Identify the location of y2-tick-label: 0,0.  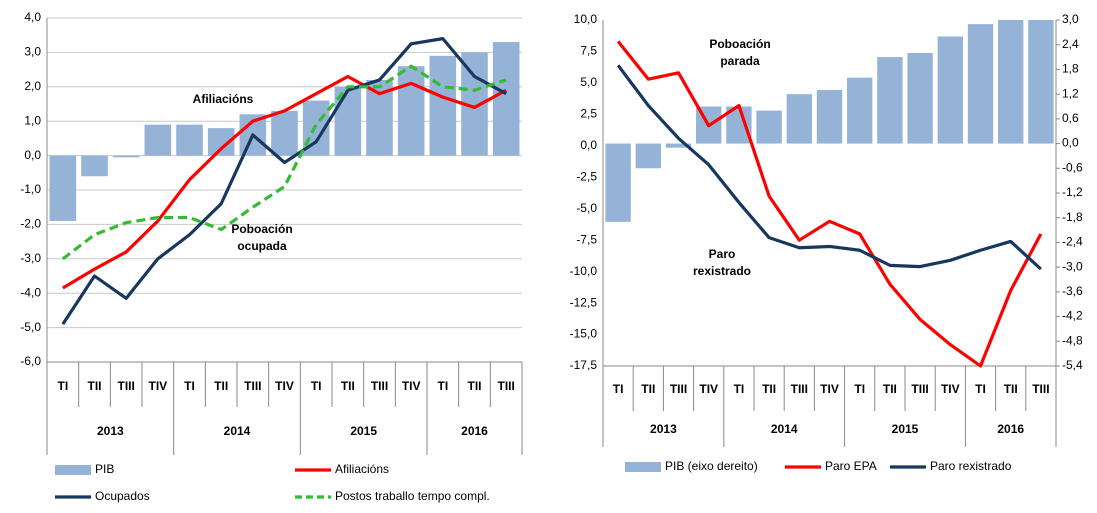
(1070, 143).